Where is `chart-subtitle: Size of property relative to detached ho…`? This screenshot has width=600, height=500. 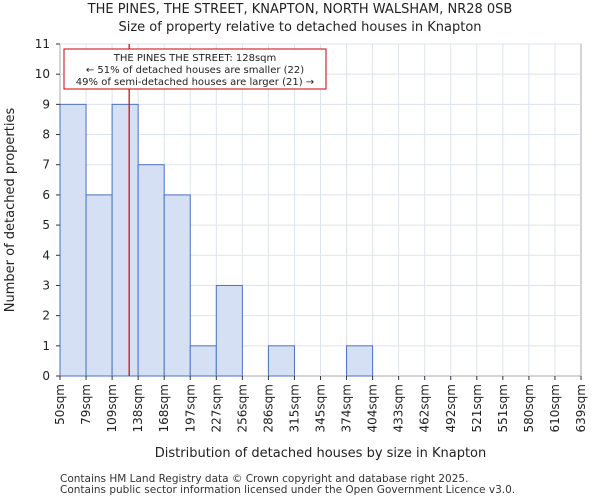 chart-subtitle: Size of property relative to detached ho… is located at coordinates (300, 27).